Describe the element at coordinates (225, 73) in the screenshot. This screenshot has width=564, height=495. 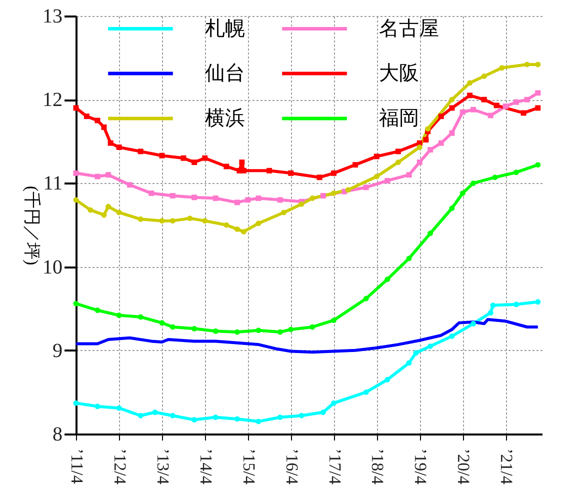
I see `legend-label: 仙台` at that location.